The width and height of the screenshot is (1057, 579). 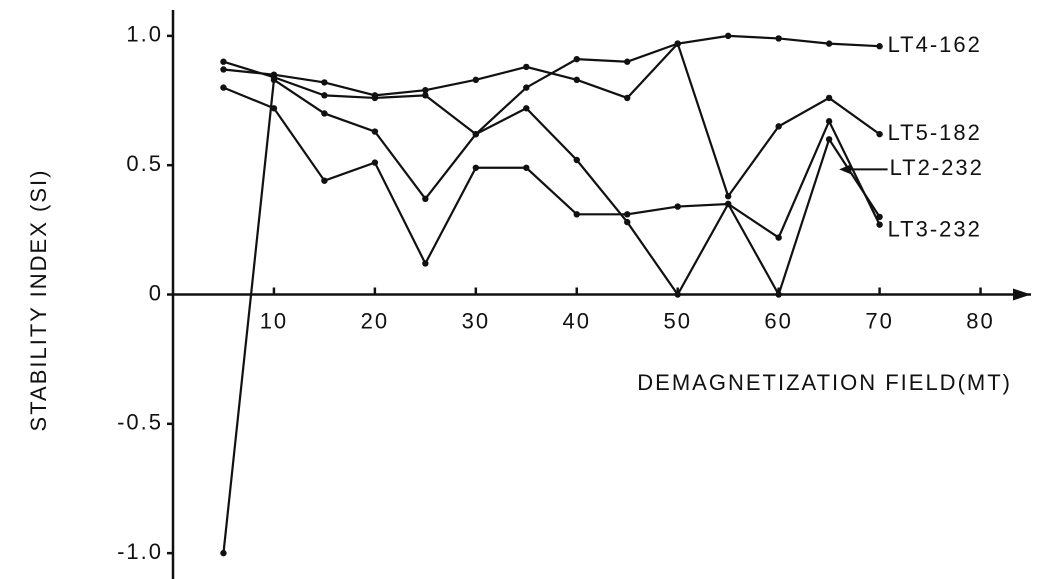 What do you see at coordinates (1022, 294) in the screenshot?
I see `x-axis-arrow` at bounding box center [1022, 294].